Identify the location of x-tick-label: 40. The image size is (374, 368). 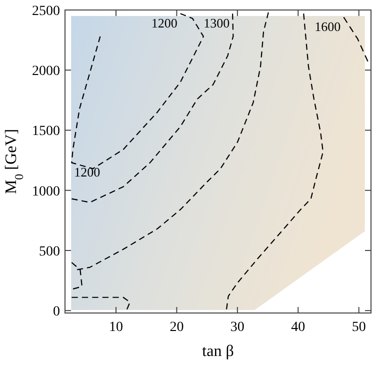
(298, 327).